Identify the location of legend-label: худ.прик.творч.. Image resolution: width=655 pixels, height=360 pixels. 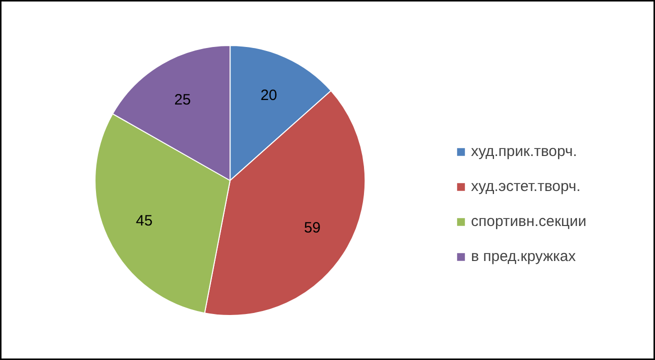
(524, 151).